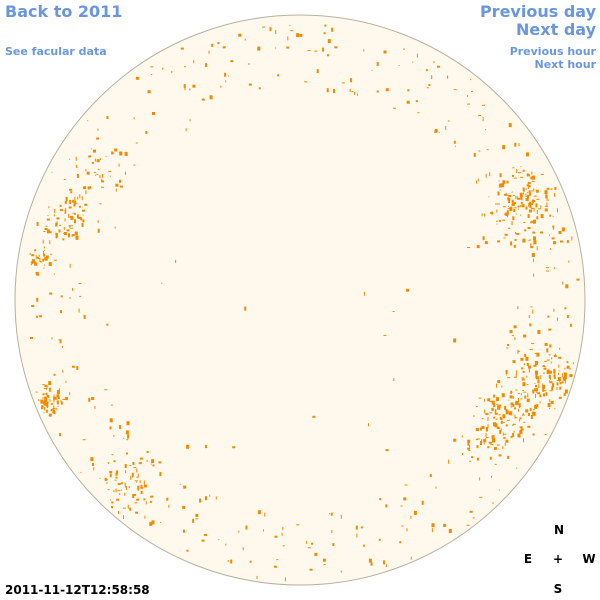  Describe the element at coordinates (552, 51) in the screenshot. I see `previous-hour-link: Previous hour` at that location.